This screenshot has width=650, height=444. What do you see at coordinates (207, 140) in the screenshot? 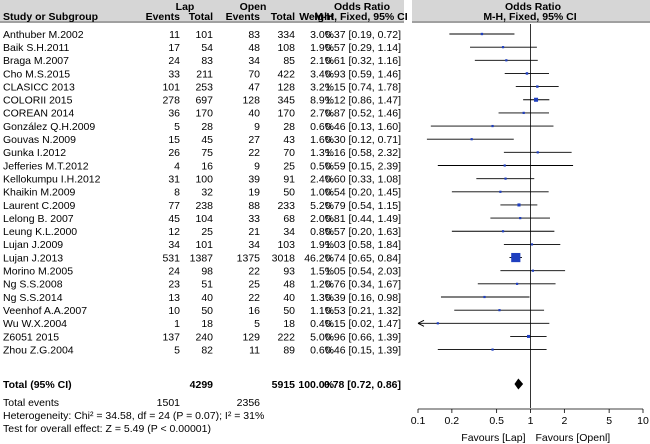
I see `total-lap-cell: 45` at bounding box center [207, 140].